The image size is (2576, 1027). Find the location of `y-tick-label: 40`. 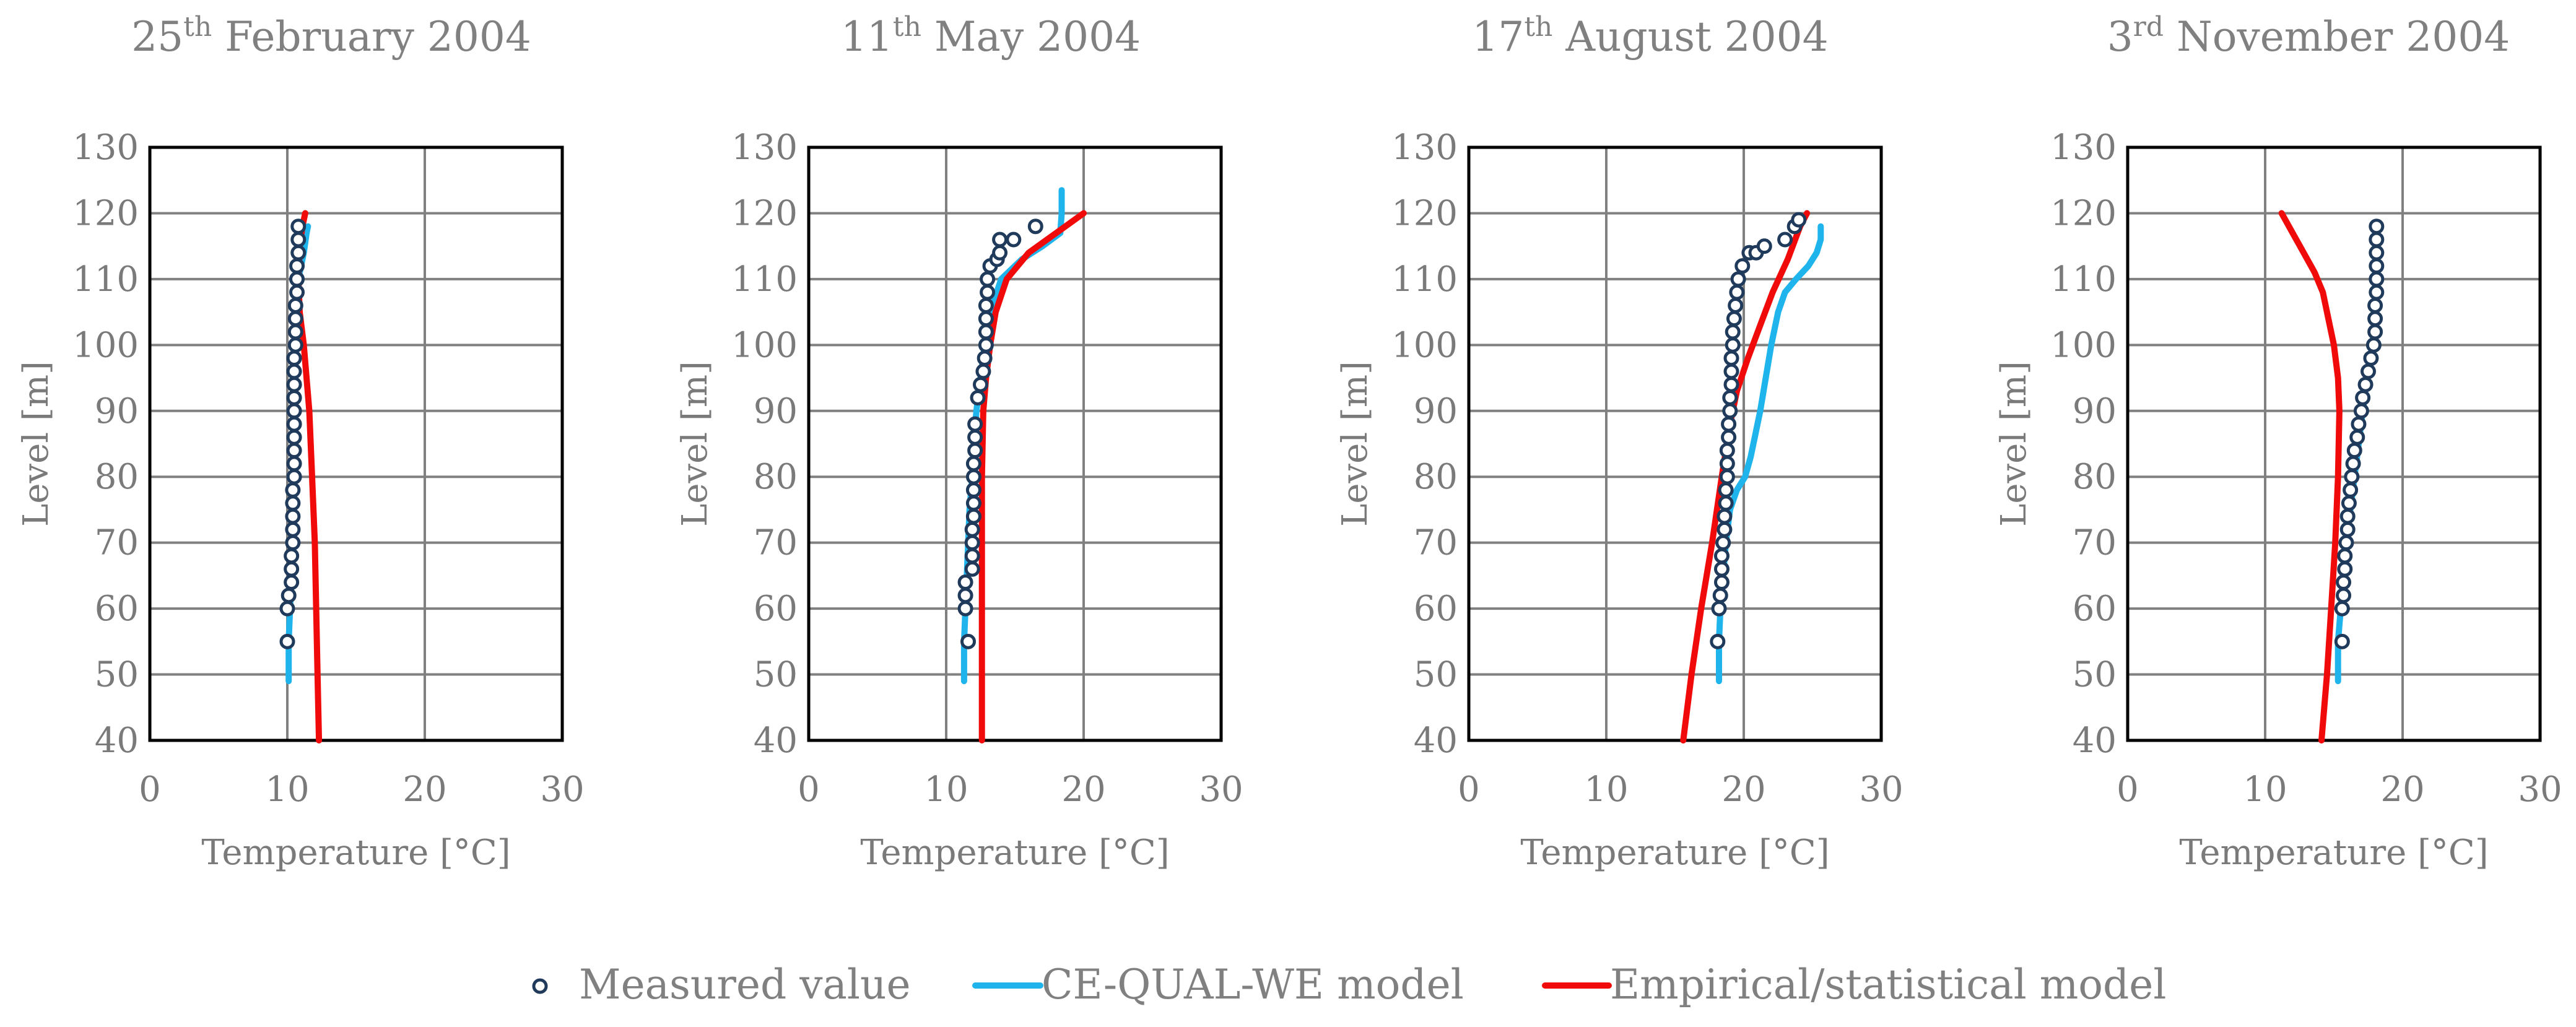

y-tick-label: 40 is located at coordinates (117, 741).